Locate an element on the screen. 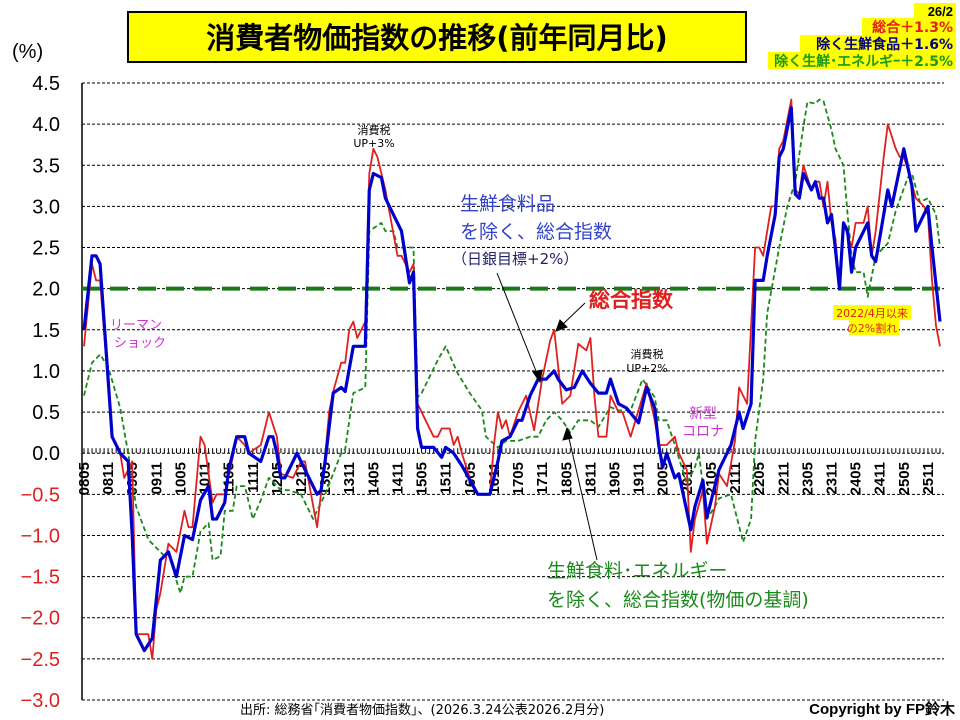  x-tick-label: 1511 is located at coordinates (446, 478).